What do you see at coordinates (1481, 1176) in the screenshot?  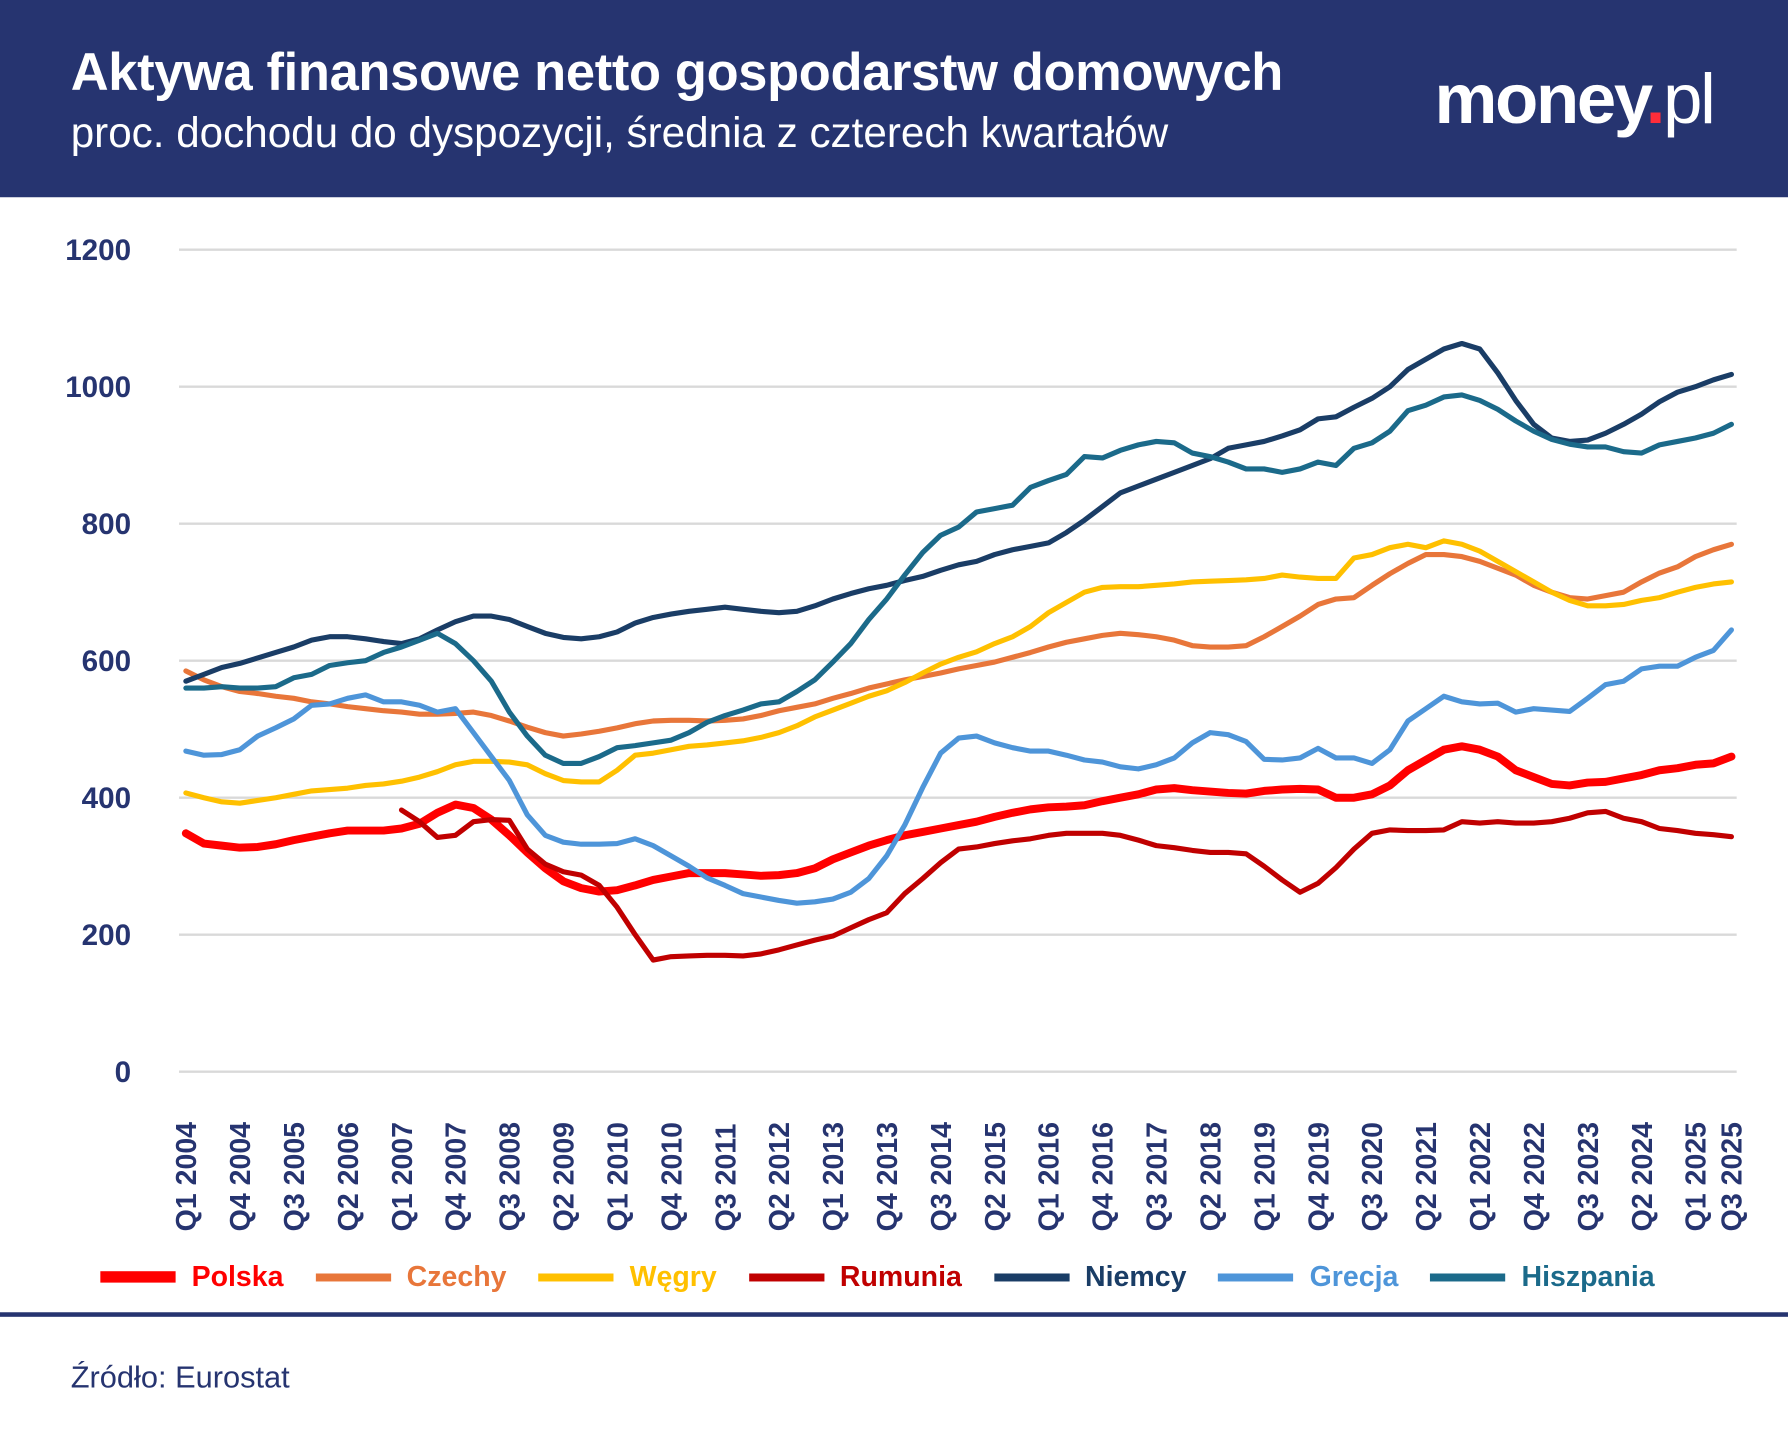 I see `x-tick-label: Q1 2022` at bounding box center [1481, 1176].